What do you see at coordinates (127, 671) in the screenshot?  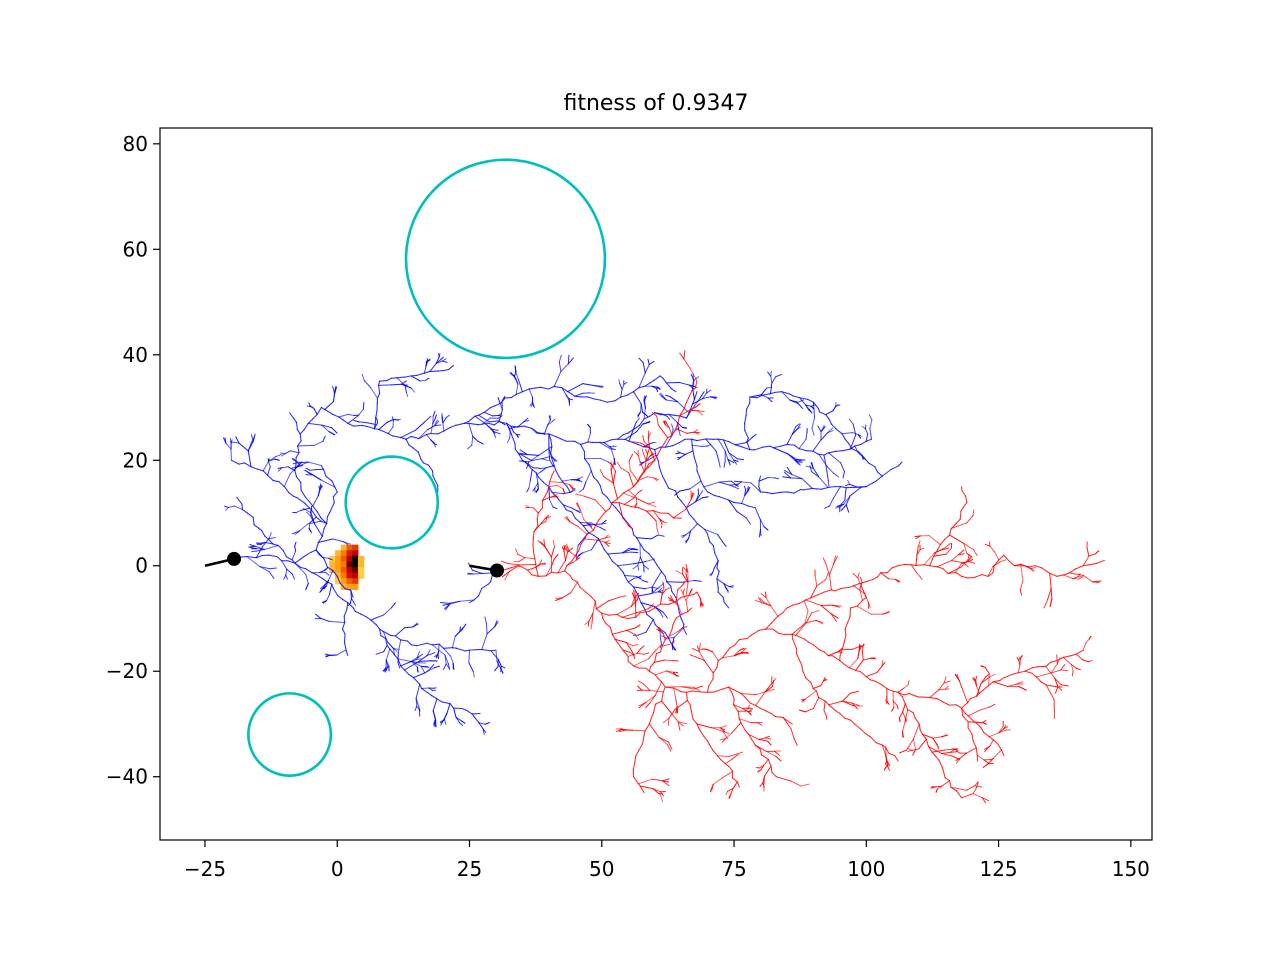 I see `y-tick-label: −20` at bounding box center [127, 671].